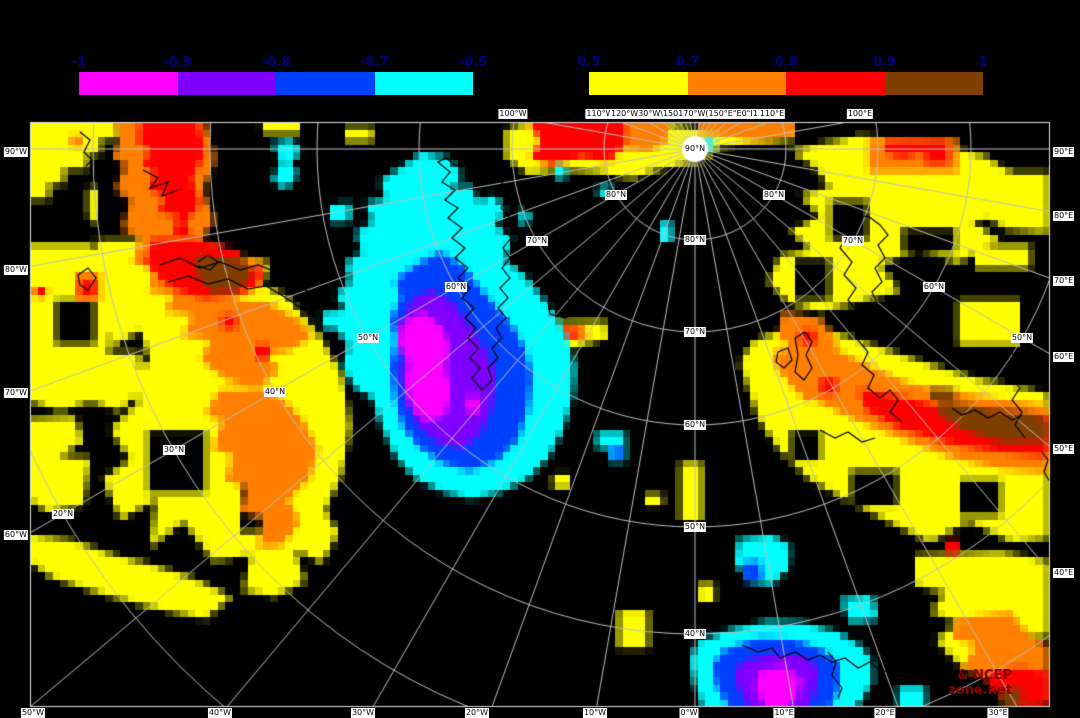 This screenshot has height=718, width=1080. What do you see at coordinates (884, 62) in the screenshot?
I see `colorbar-positive-tick-label: 0.9` at bounding box center [884, 62].